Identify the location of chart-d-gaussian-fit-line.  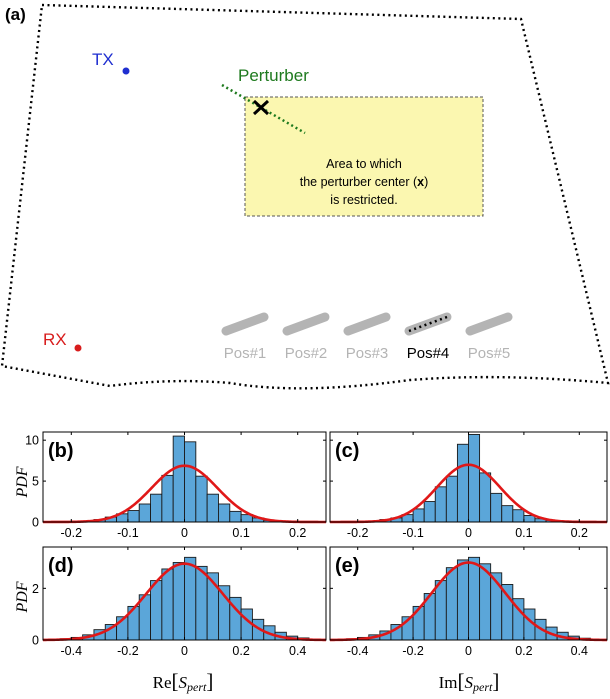
(184, 602).